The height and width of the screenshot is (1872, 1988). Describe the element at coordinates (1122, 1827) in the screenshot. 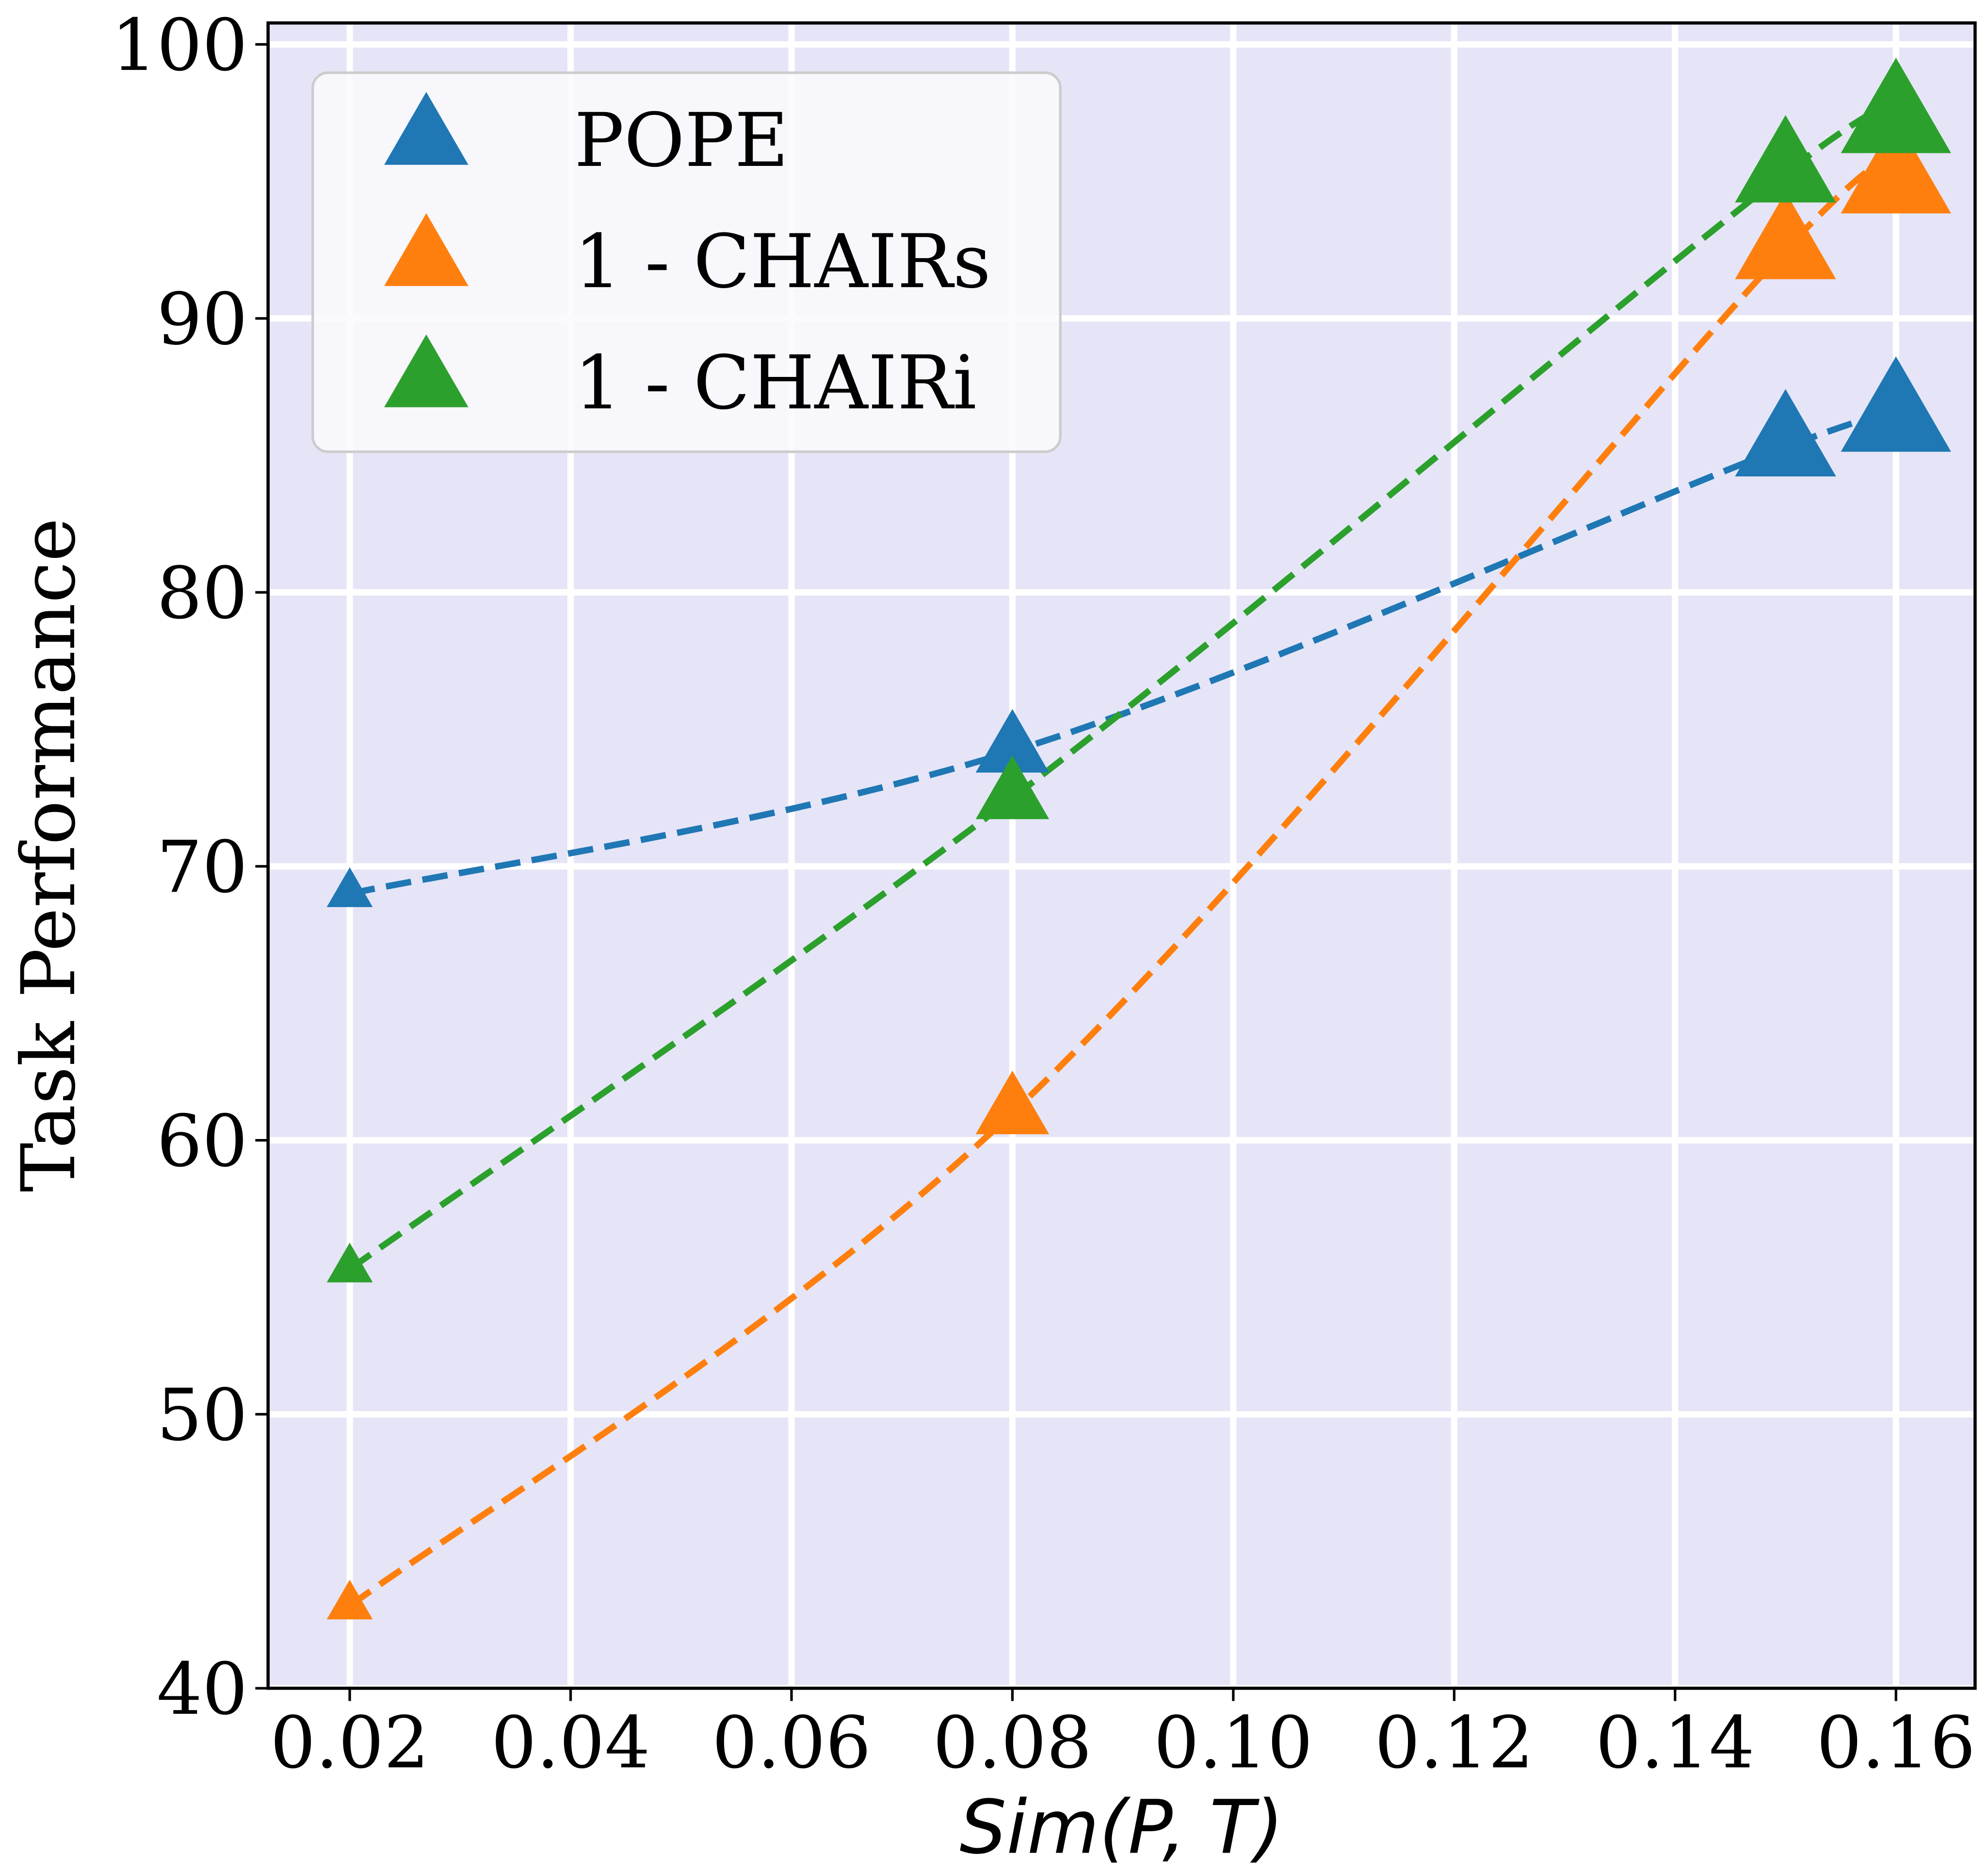

I see `x-axis-label: Sim(P, T)` at that location.